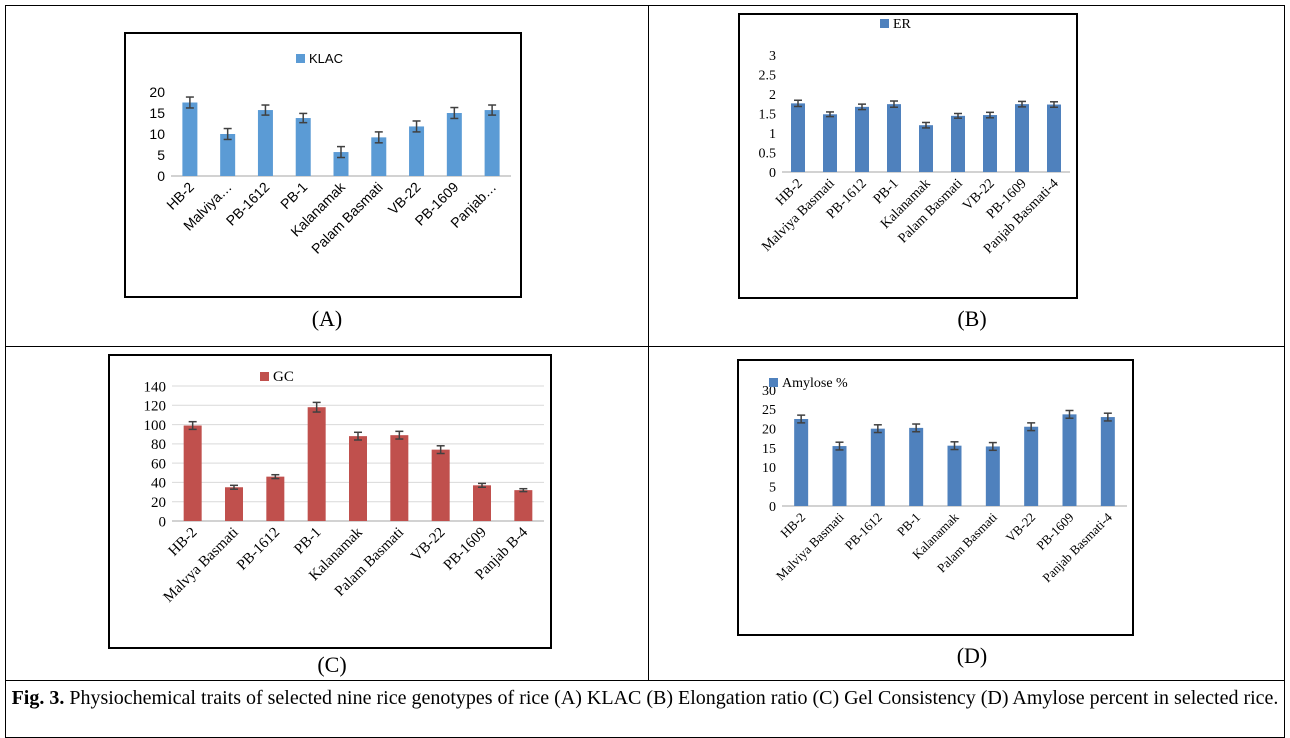 Image resolution: width=1290 pixels, height=738 pixels. I want to click on y-tick-label: 30, so click(769, 391).